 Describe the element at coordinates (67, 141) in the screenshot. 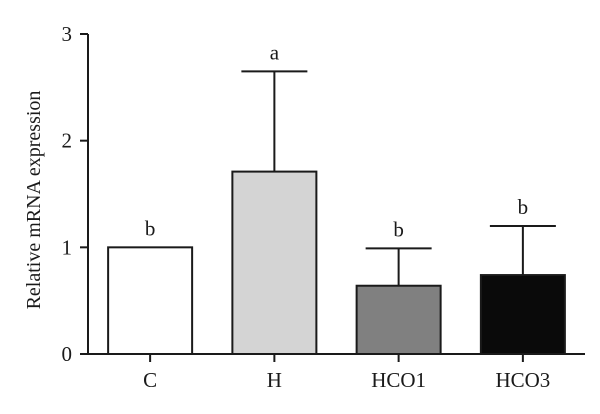

I see `y-tick-label: 2` at that location.